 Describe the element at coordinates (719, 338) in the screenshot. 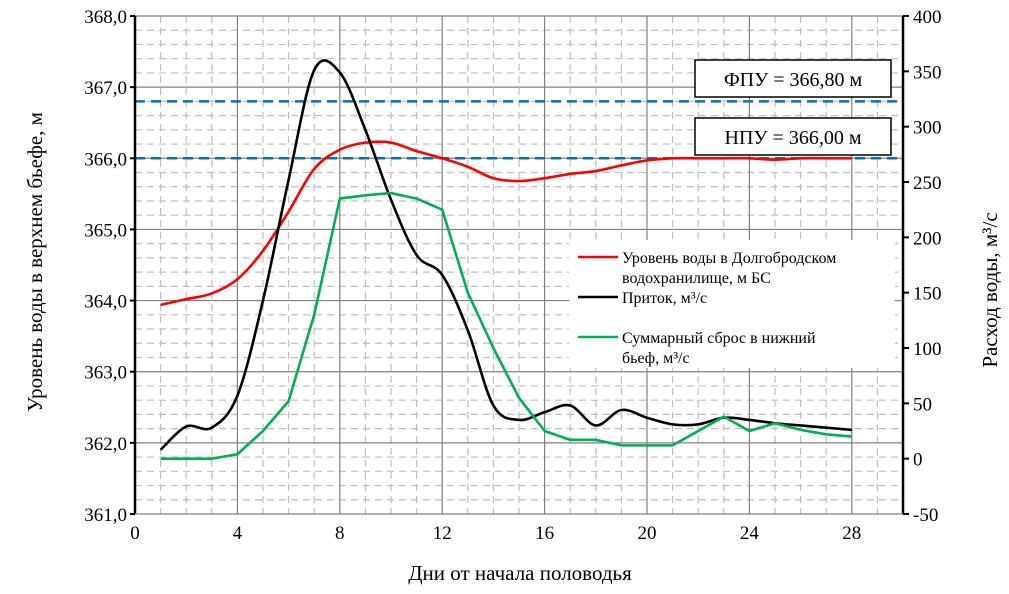

I see `legend-label: Суммарный сброс в нижний` at that location.